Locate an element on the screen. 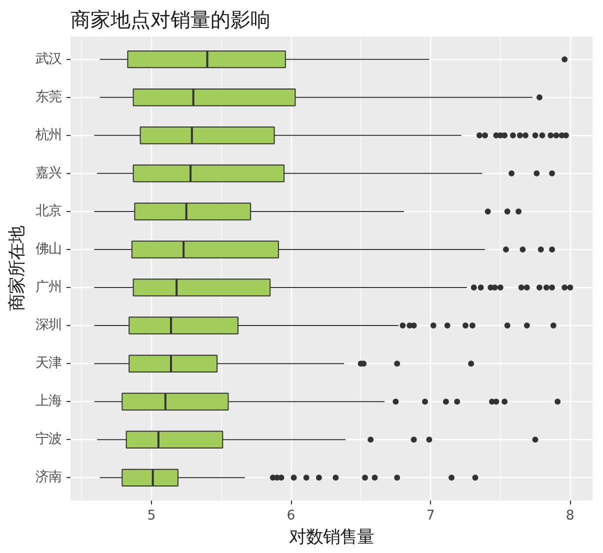 The height and width of the screenshot is (553, 603). y-tick-label: 深圳 is located at coordinates (49, 326).